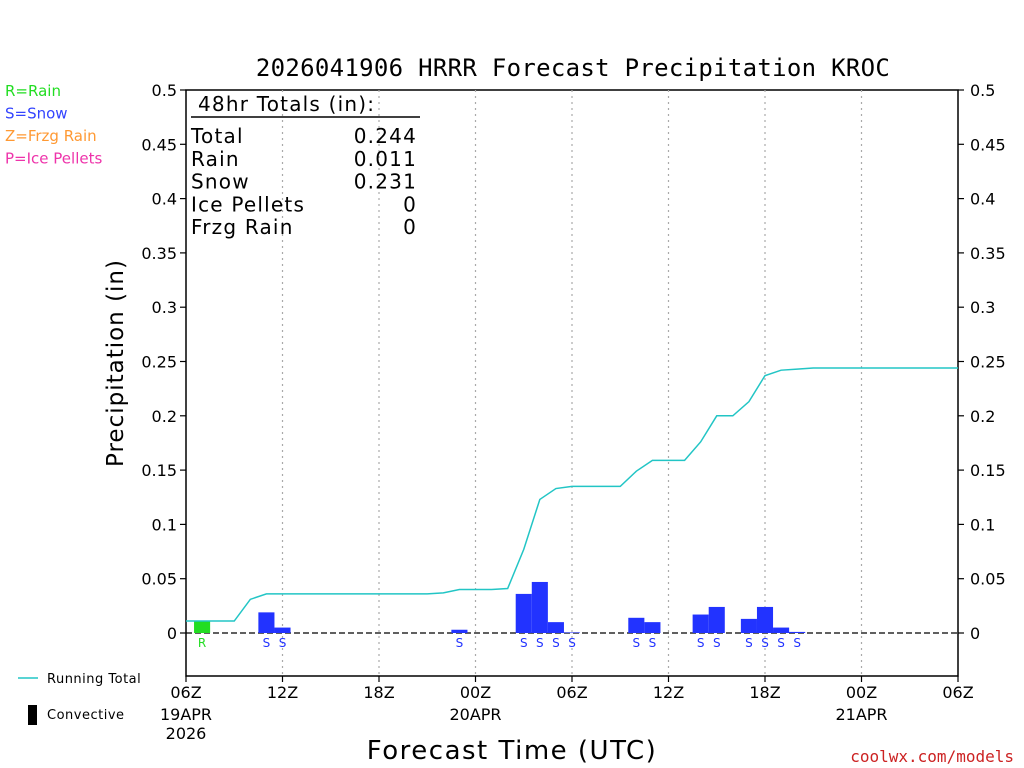 The width and height of the screenshot is (1024, 768). What do you see at coordinates (512, 751) in the screenshot?
I see `x-axis-label: Forecast Time (UTC)` at bounding box center [512, 751].